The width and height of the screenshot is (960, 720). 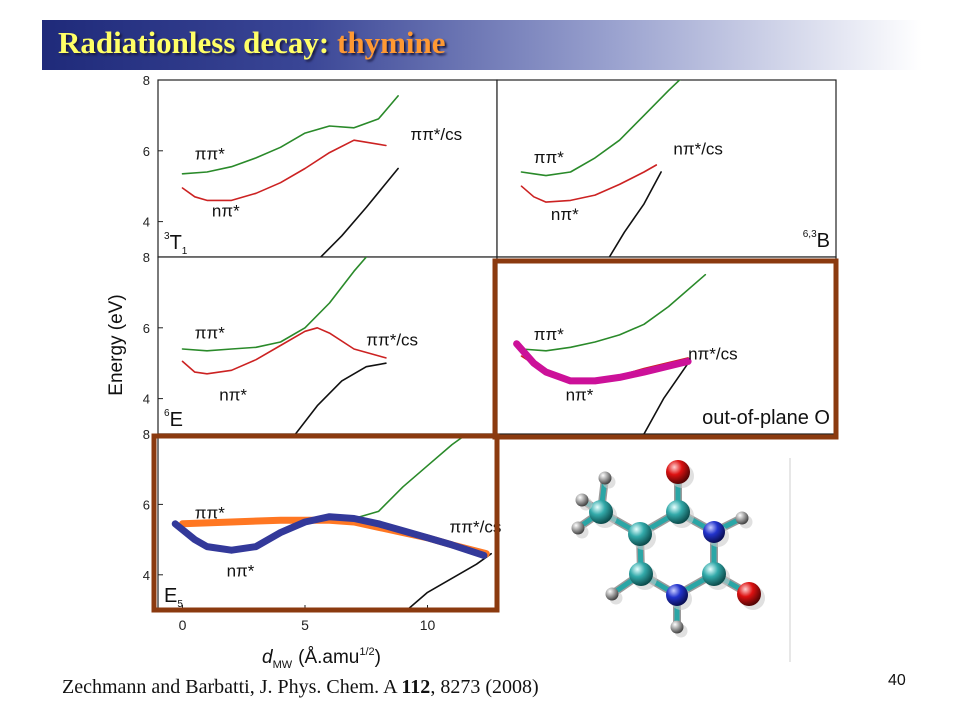 I want to click on panel-label-main: T, so click(x=176, y=243).